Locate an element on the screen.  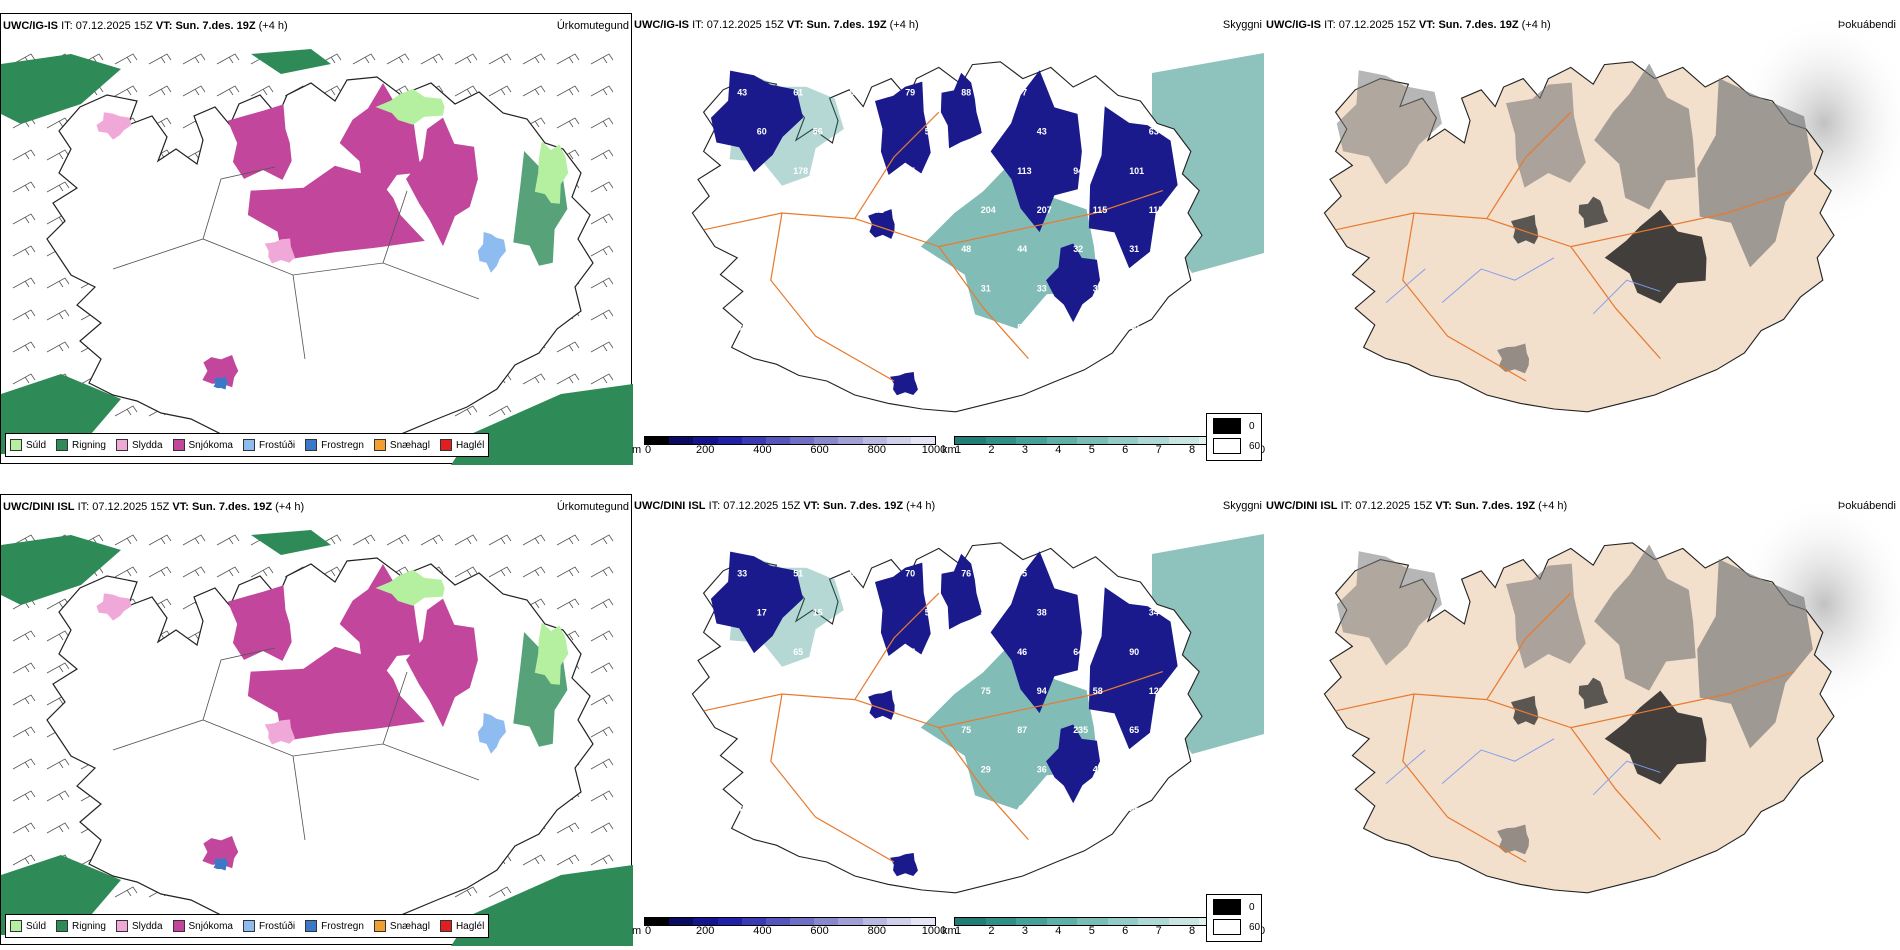
cloud-base-label: 32 is located at coordinates (1078, 249).